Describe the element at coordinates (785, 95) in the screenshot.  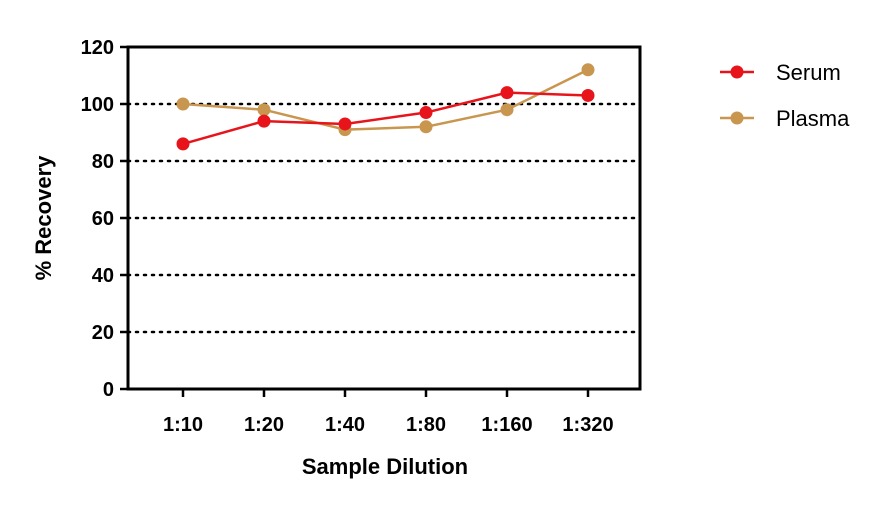
I see `legend: Serum Plasma` at that location.